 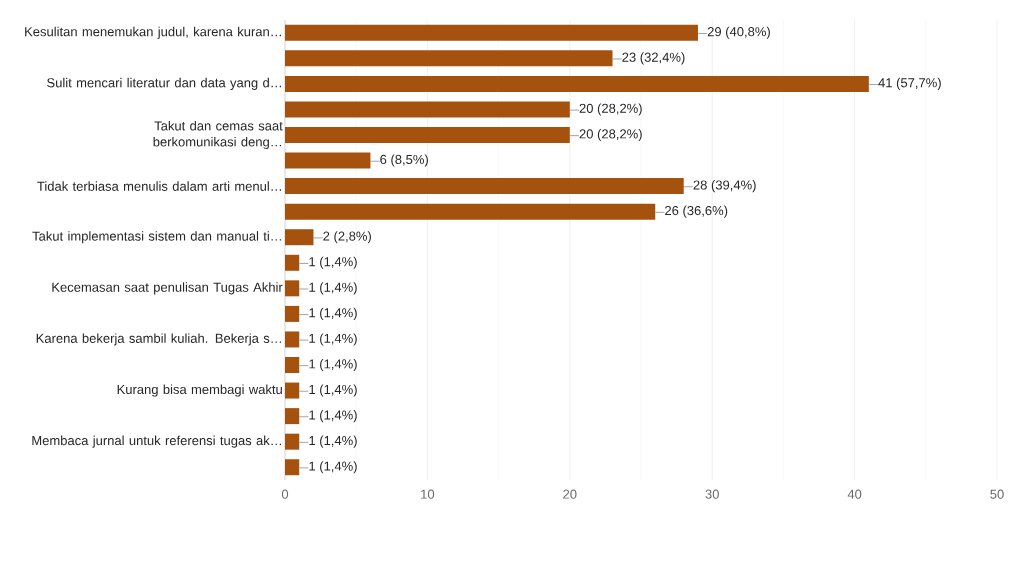 I want to click on y-tick-label: Kecemasan saat penulisan Tugas Akhir, so click(x=167, y=288).